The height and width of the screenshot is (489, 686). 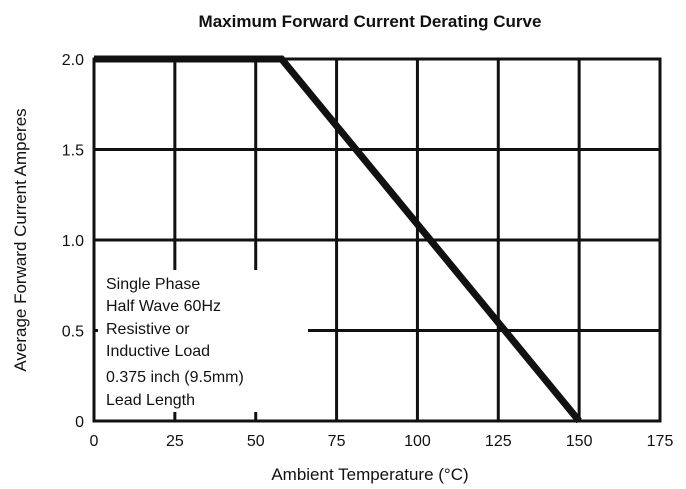 I want to click on x-axis-label: Ambient Temperature (°C), so click(x=369, y=474).